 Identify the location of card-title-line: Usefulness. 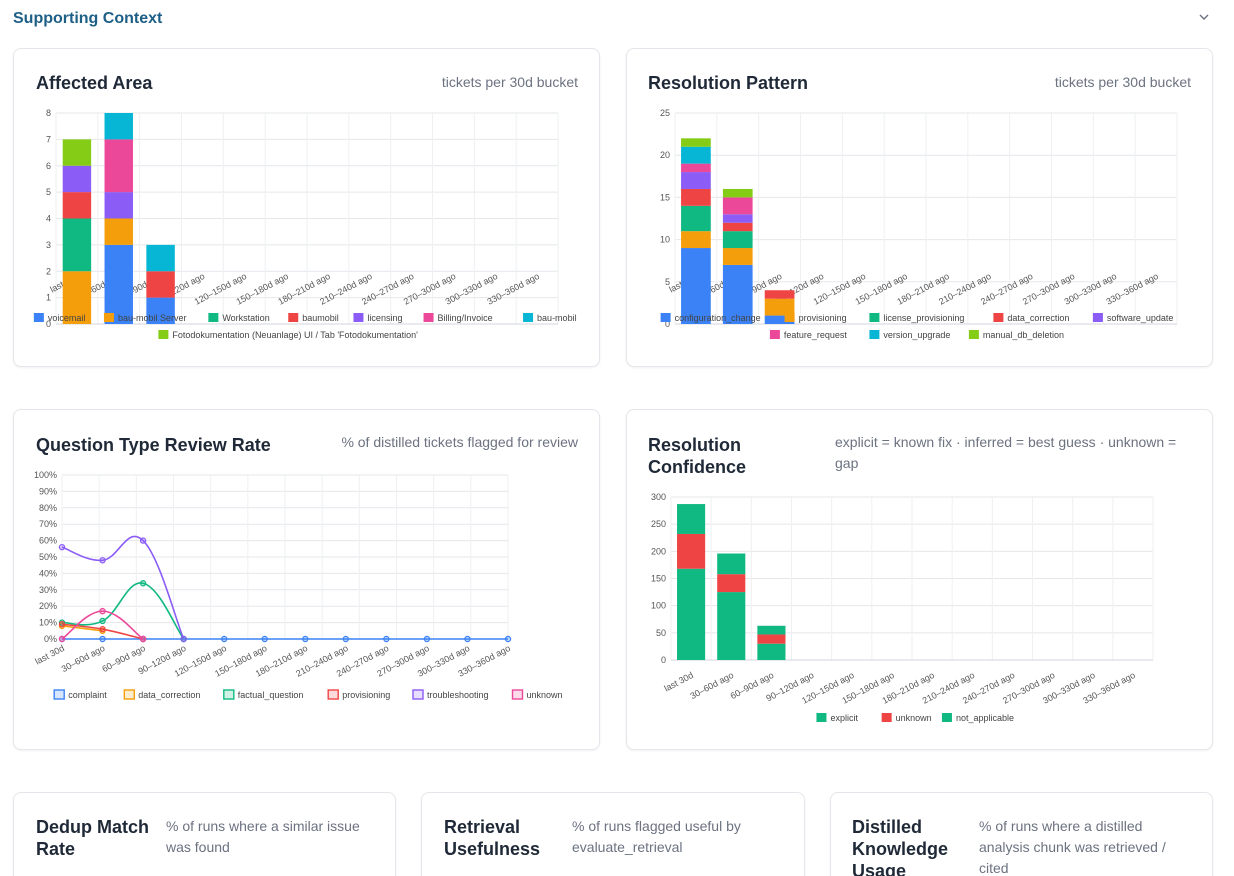
(492, 849).